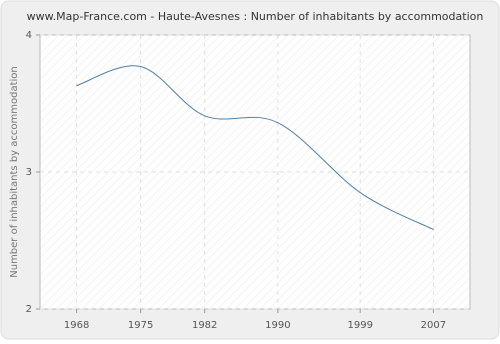 The width and height of the screenshot is (500, 344). Describe the element at coordinates (29, 172) in the screenshot. I see `y-tick-label: 3` at that location.